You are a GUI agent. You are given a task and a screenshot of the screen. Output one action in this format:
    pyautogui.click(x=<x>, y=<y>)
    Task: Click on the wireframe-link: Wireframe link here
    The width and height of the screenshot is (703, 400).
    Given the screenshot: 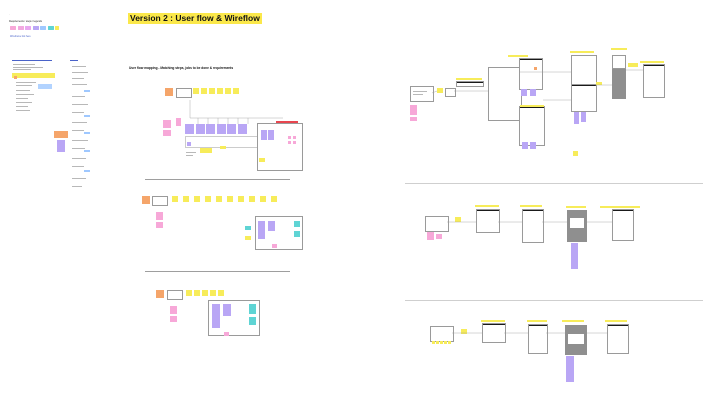 What is the action you would take?
    pyautogui.click(x=20, y=36)
    